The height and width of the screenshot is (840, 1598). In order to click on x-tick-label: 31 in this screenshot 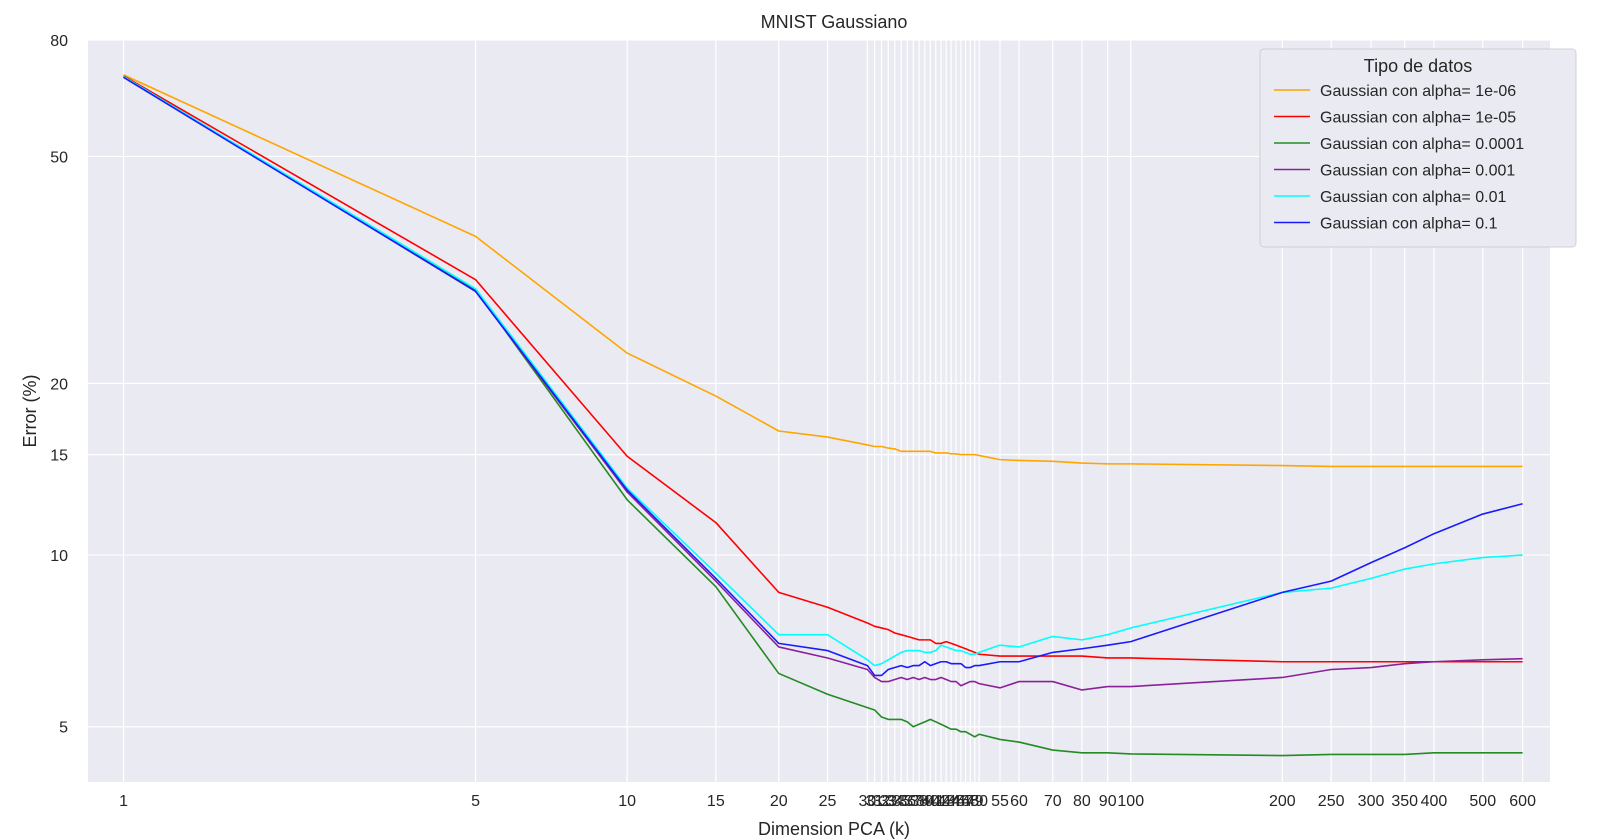, I will do `click(875, 801)`.